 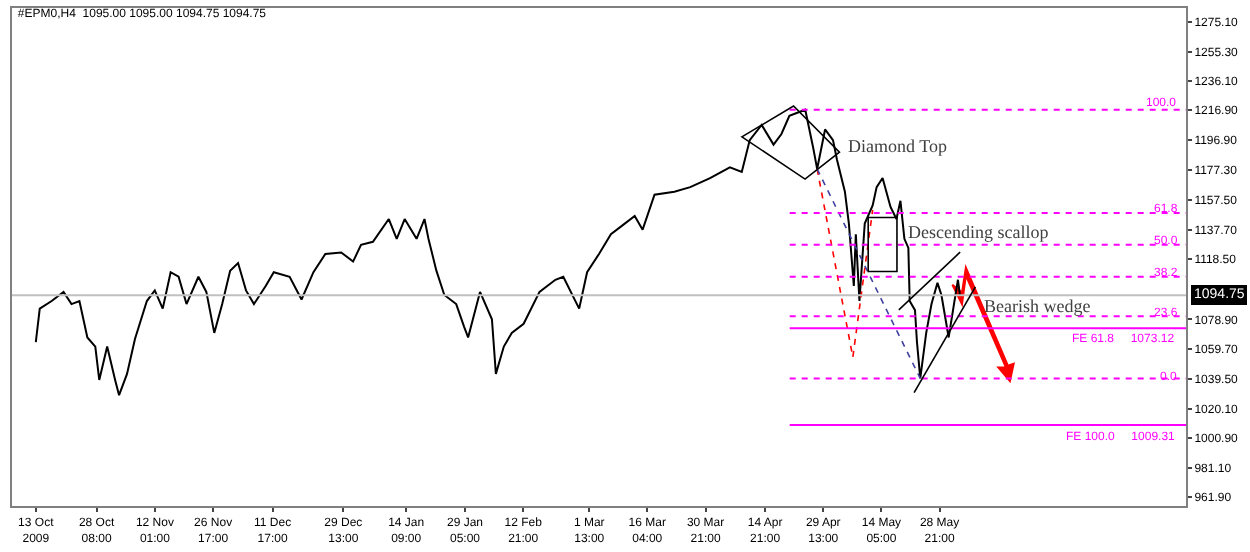 What do you see at coordinates (898, 146) in the screenshot?
I see `annotation: Diamond Top` at bounding box center [898, 146].